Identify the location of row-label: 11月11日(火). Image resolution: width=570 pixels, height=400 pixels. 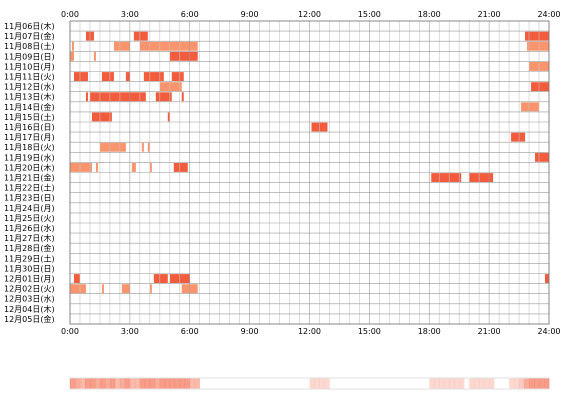
(29, 77).